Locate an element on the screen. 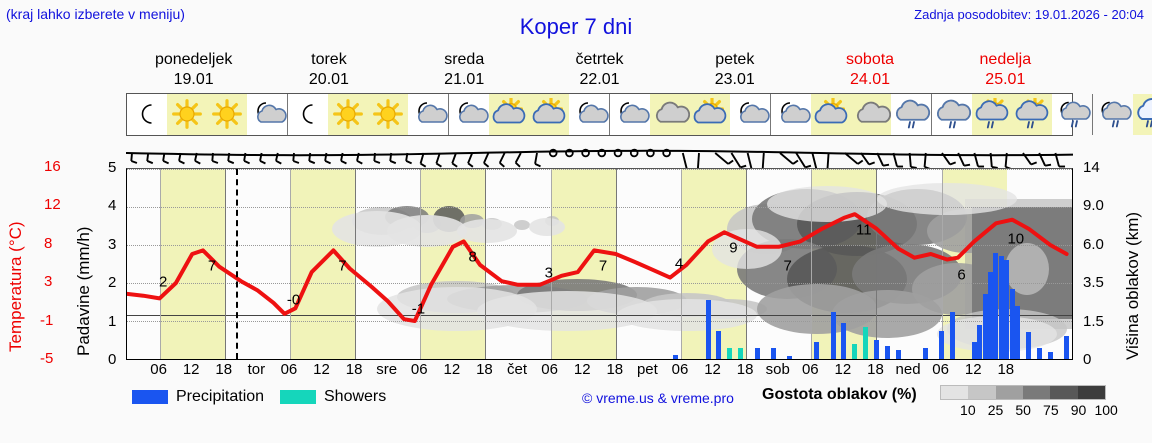  x-tick-17: 12 is located at coordinates (712, 369).